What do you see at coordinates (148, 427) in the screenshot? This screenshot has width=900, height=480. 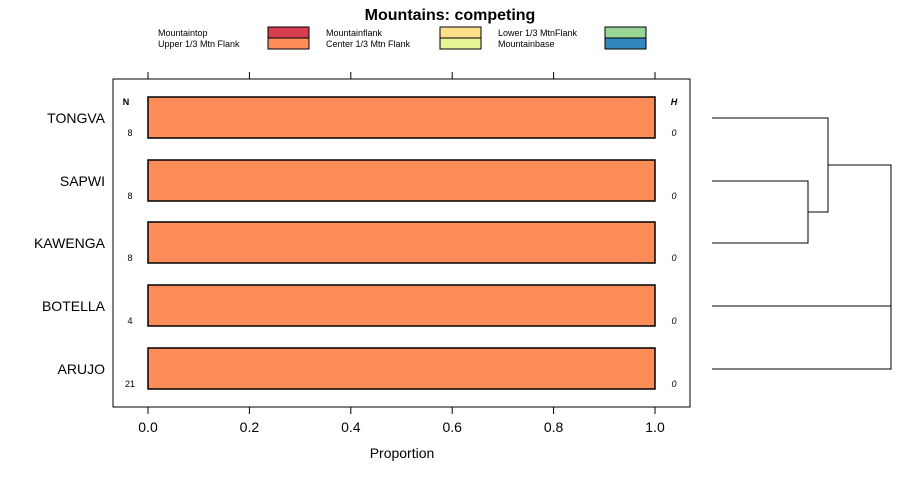 I see `x-tick-label: 0.0` at bounding box center [148, 427].